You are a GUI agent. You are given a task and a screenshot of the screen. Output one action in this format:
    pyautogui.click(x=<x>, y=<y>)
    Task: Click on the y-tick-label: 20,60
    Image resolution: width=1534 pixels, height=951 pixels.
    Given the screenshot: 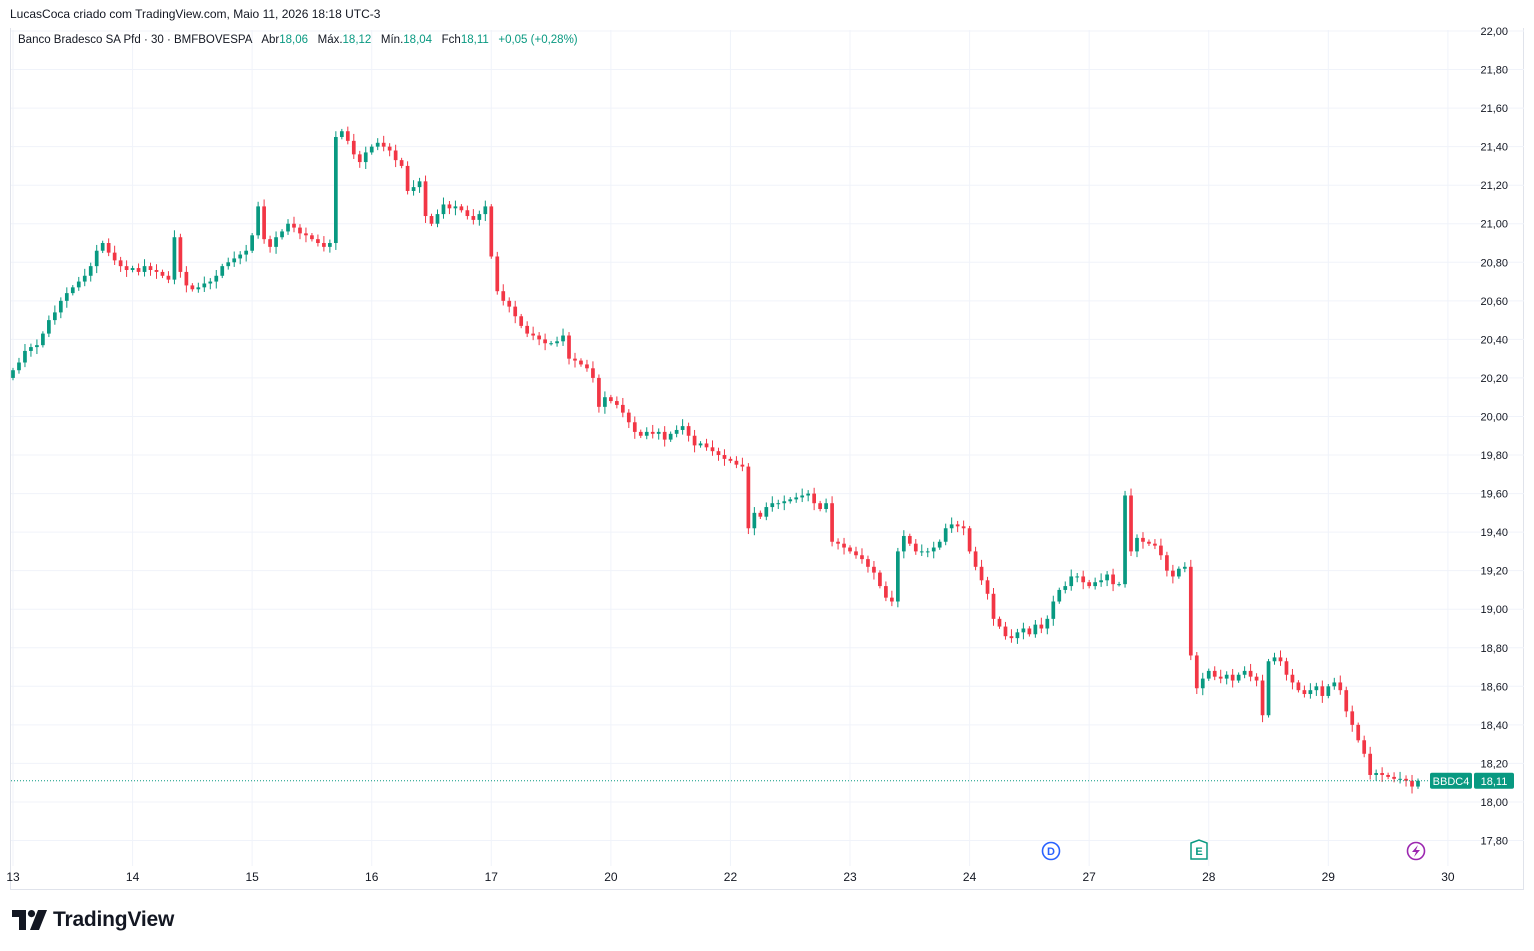 What is the action you would take?
    pyautogui.click(x=1494, y=302)
    